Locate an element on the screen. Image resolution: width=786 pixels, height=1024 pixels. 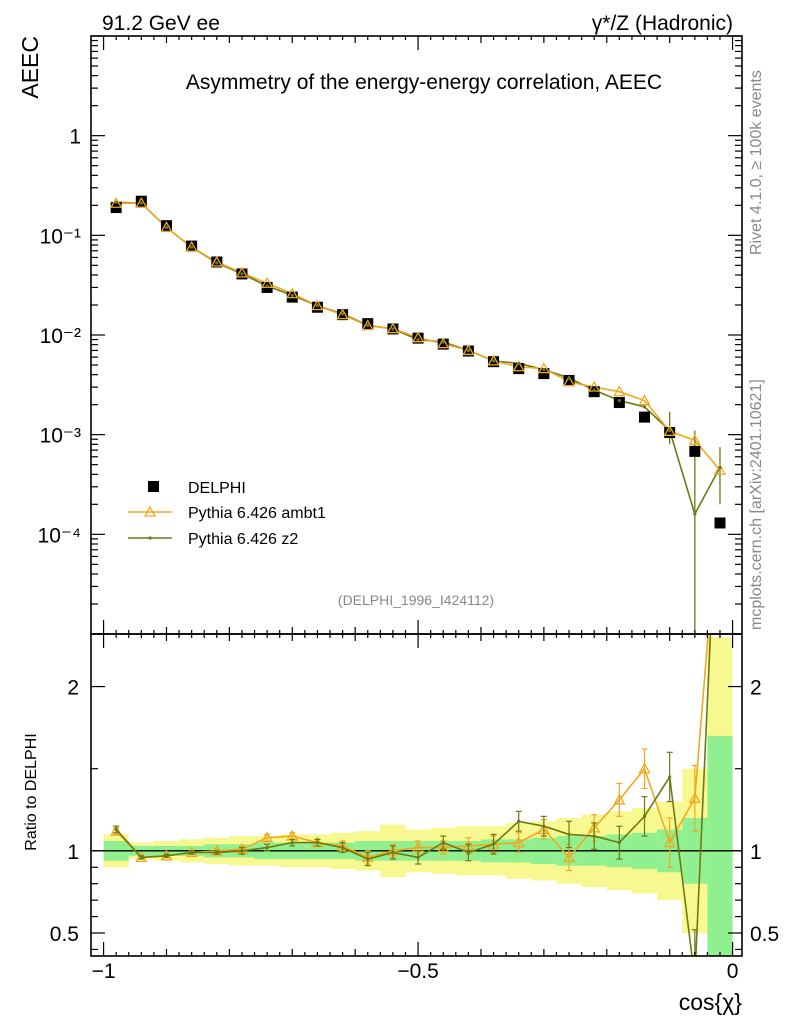
ratio-ytick-label-left: 1 is located at coordinates (73, 852).